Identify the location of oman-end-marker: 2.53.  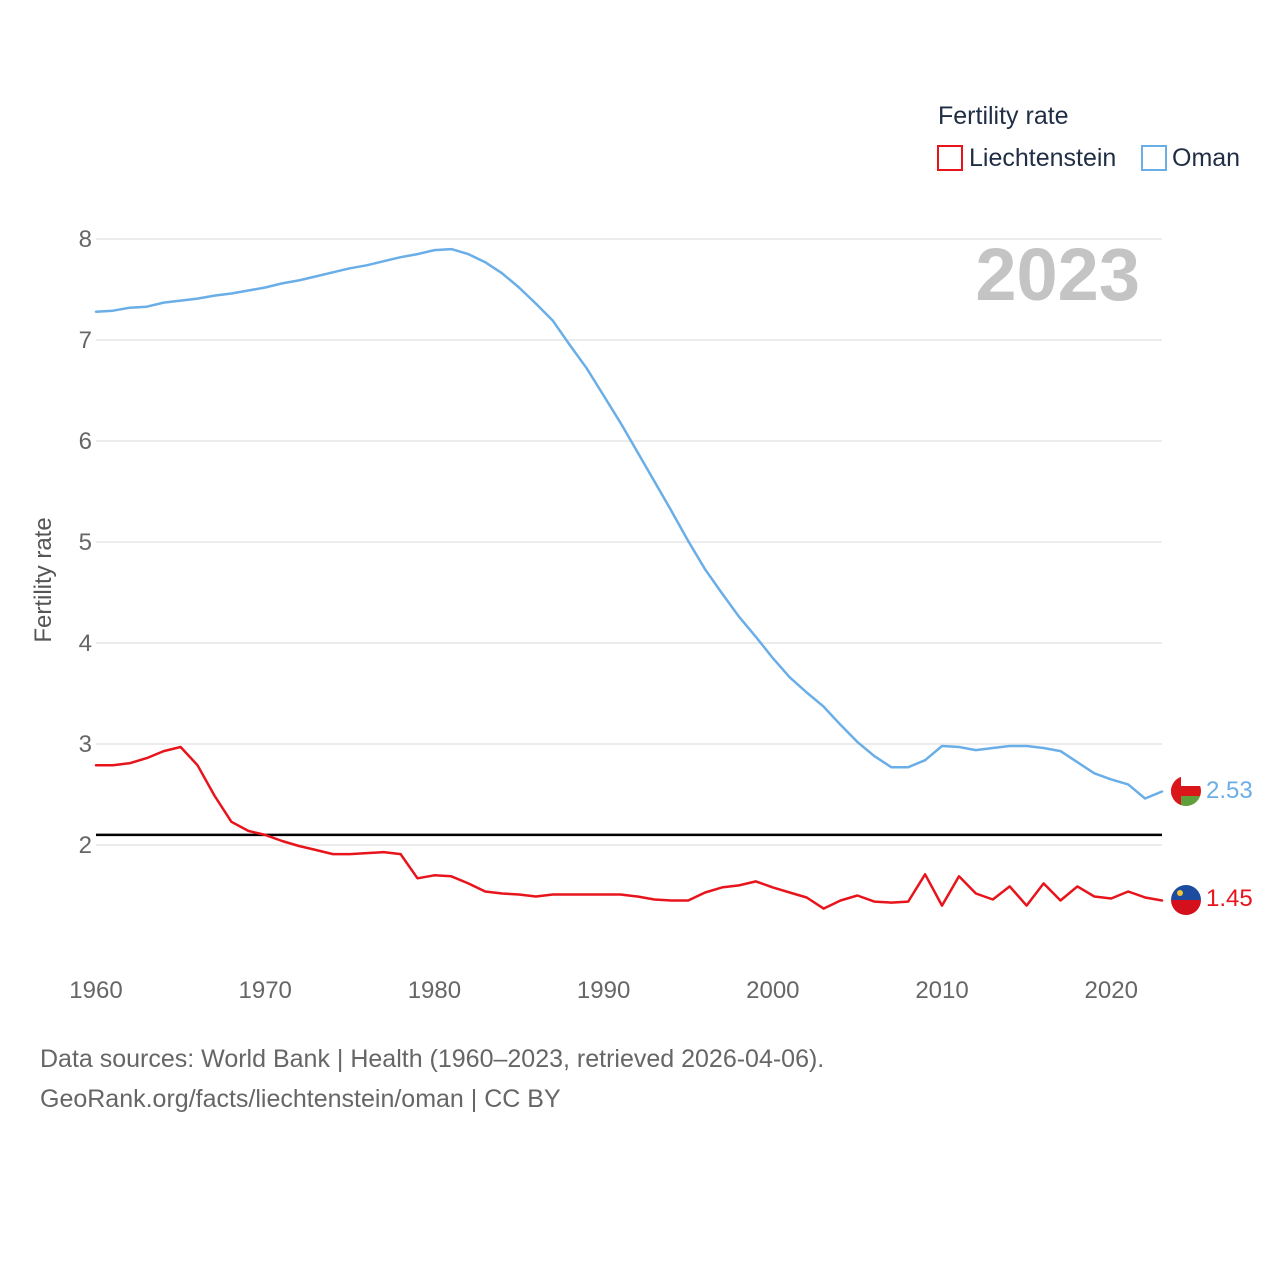
(1212, 791).